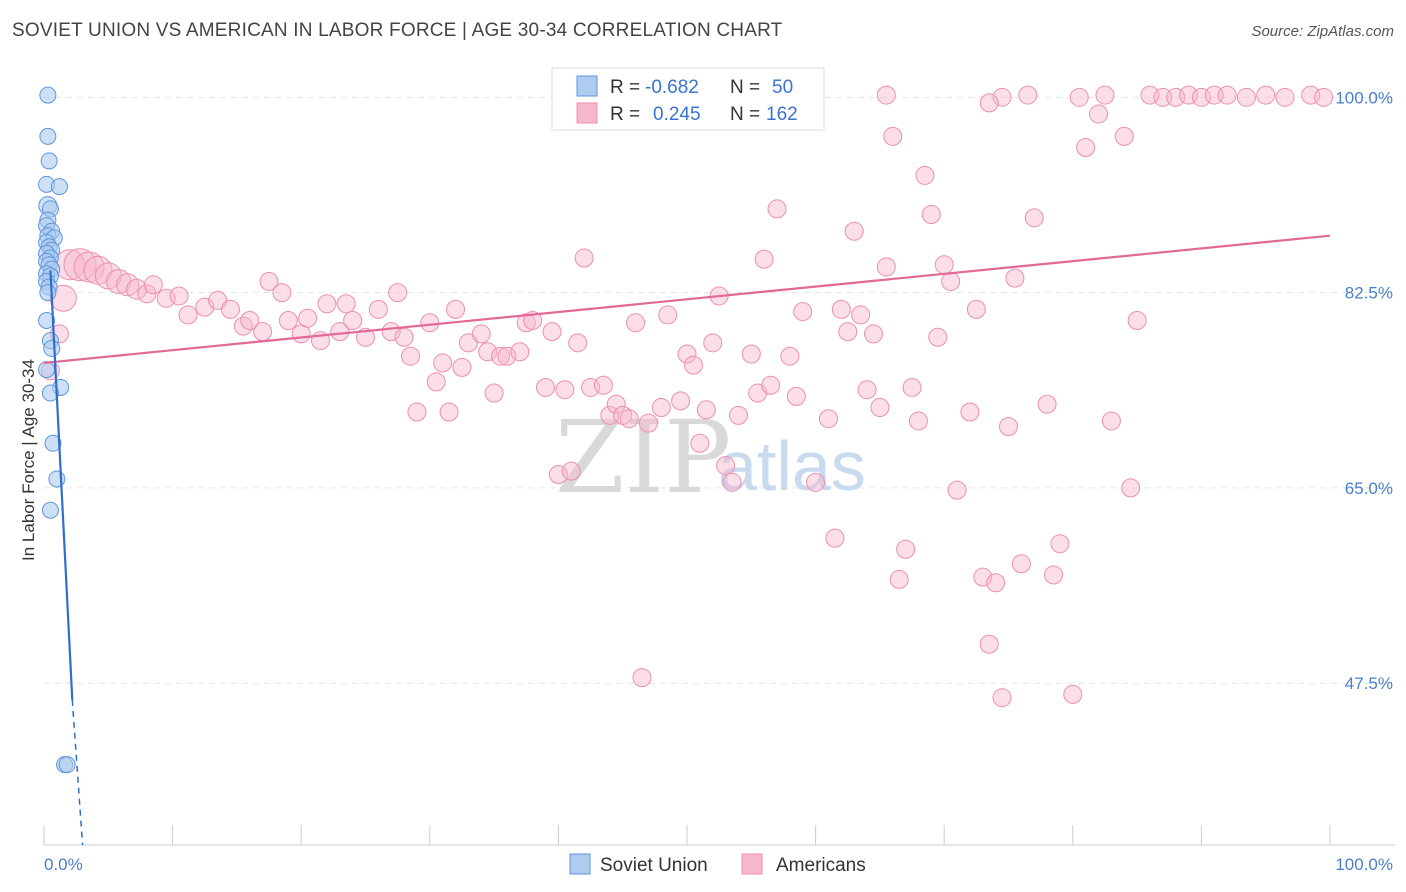 Image resolution: width=1406 pixels, height=892 pixels. What do you see at coordinates (677, 114) in the screenshot?
I see `legend-r-americans: 0.245` at bounding box center [677, 114].